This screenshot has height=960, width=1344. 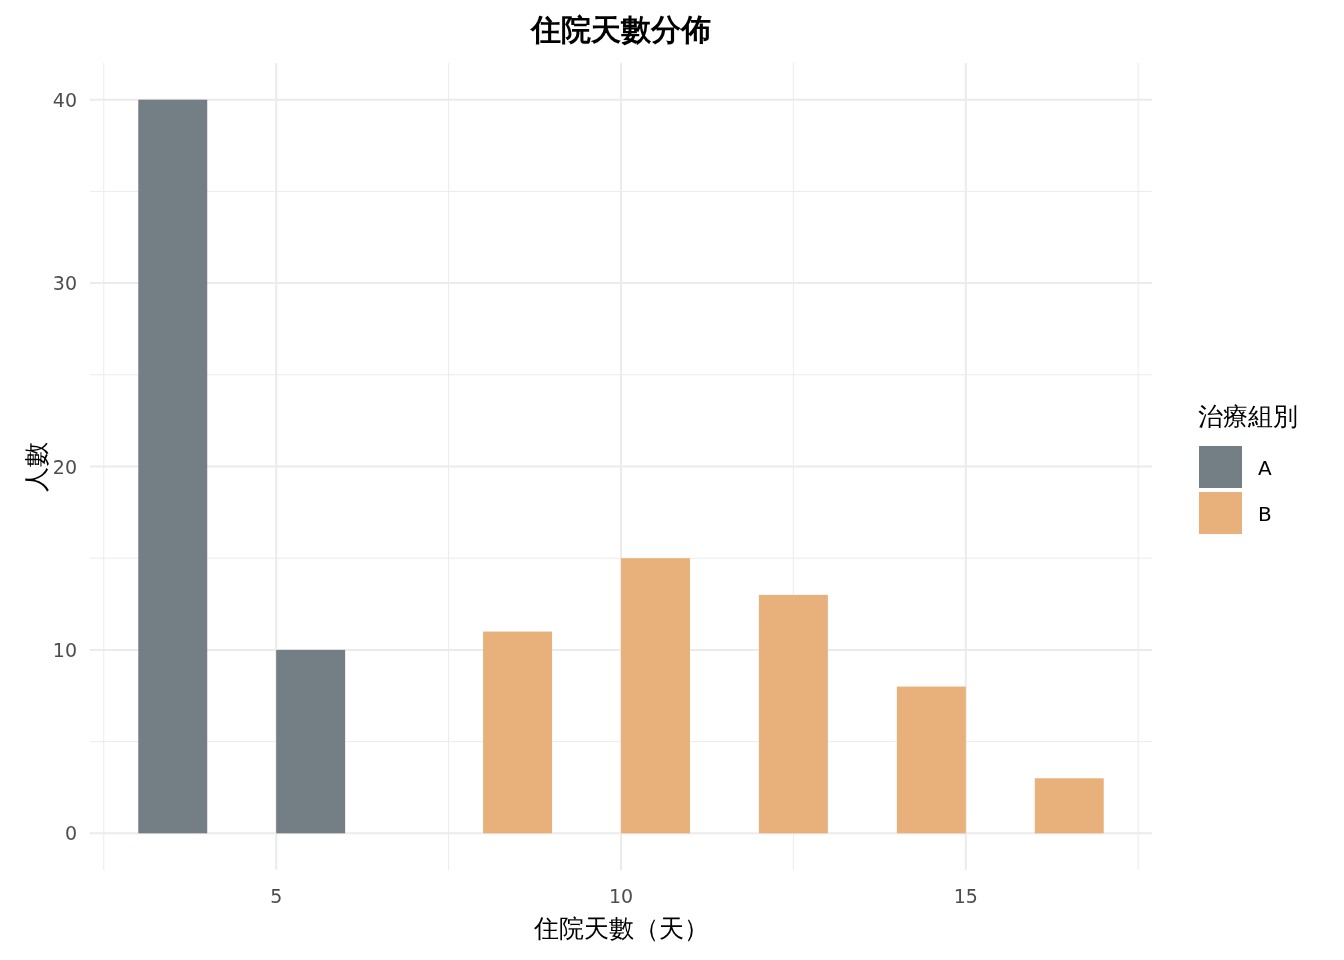 What do you see at coordinates (64, 649) in the screenshot?
I see `y-tick-label: 10` at bounding box center [64, 649].